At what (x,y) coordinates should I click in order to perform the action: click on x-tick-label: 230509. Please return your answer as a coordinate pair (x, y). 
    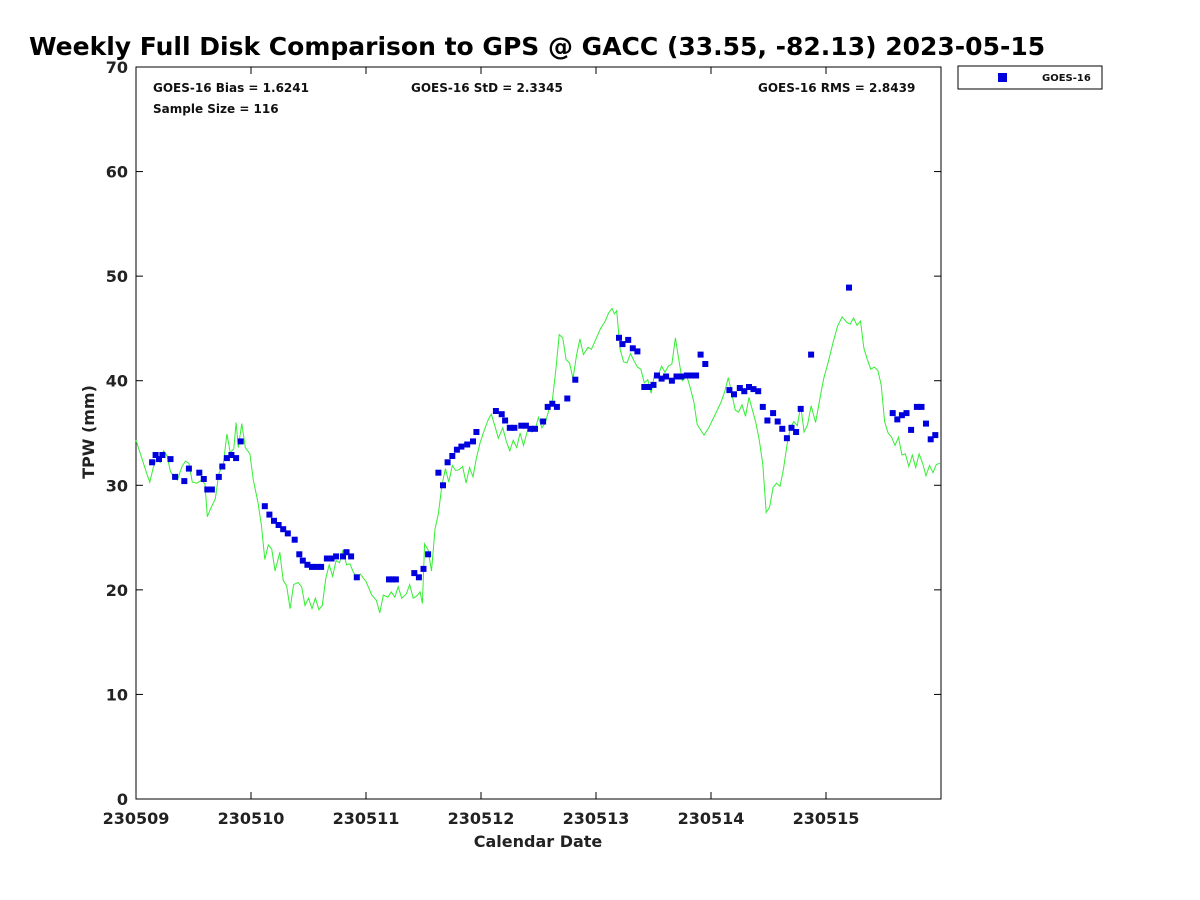
    Looking at the image, I should click on (136, 818).